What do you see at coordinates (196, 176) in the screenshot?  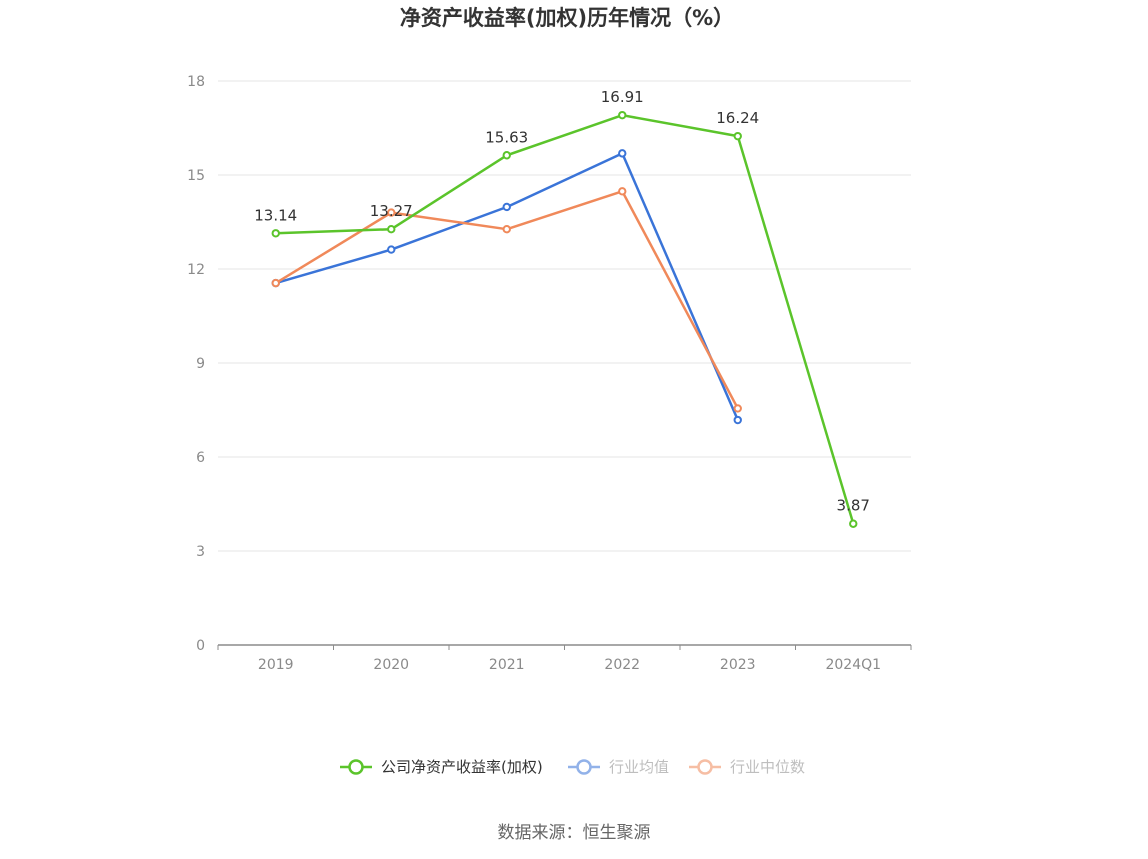 I see `y-tick-label: 15` at bounding box center [196, 176].